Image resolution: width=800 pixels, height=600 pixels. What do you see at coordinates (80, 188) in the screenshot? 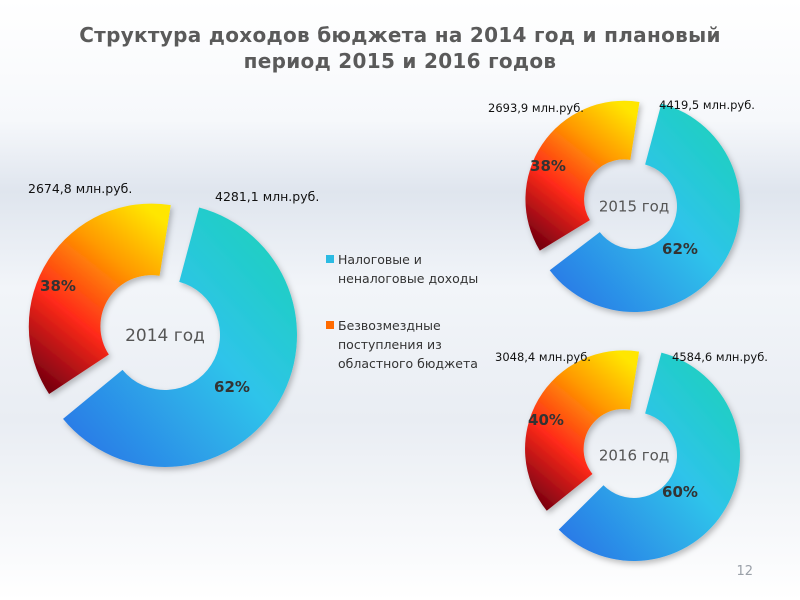
I see `value-label-1-transfer: 2674,8 млн.руб.` at bounding box center [80, 188].